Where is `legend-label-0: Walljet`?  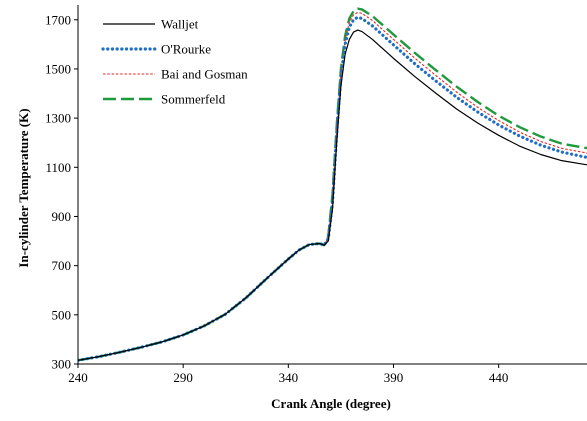 legend-label-0: Walljet is located at coordinates (180, 24).